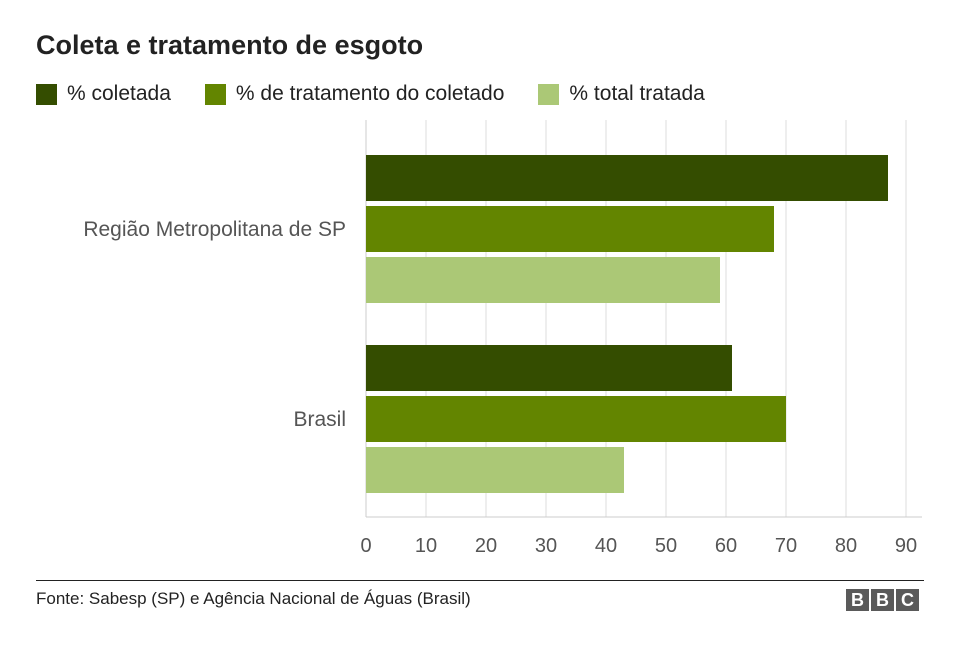  I want to click on x-tick-label: 0, so click(365, 546).